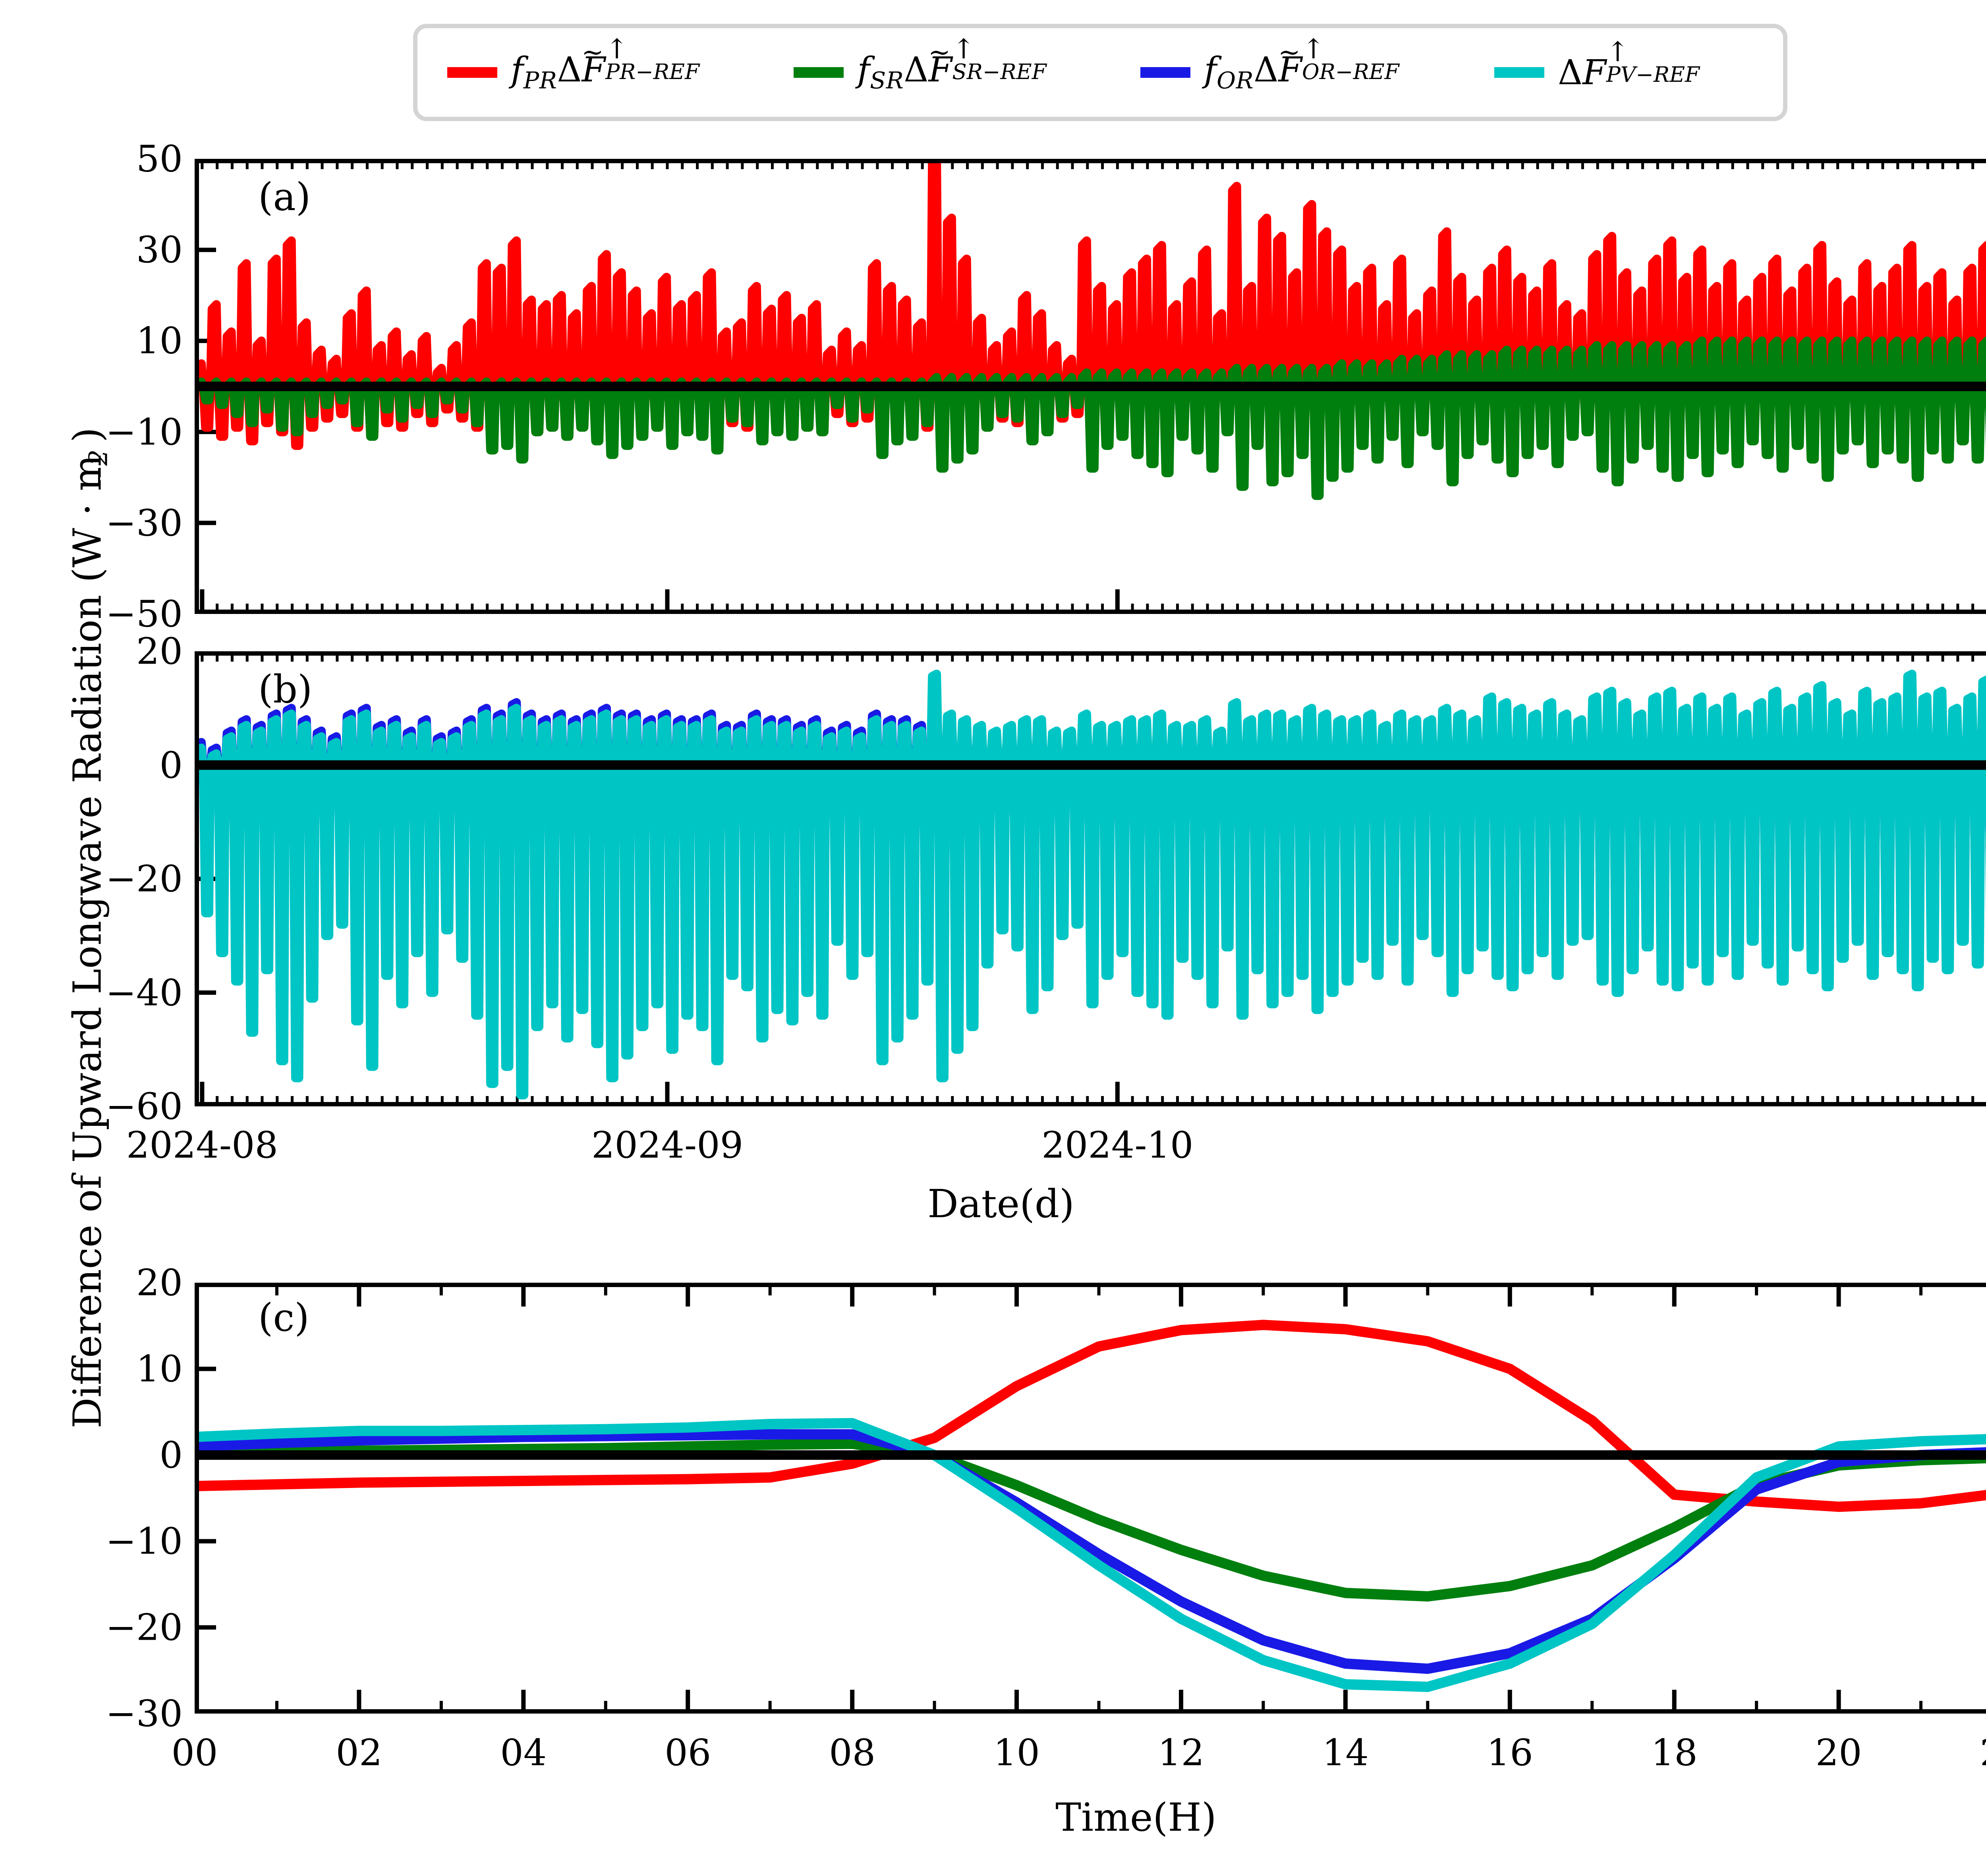  I want to click on legend-label-sr: fSRΔ ~ F ↑ SR−REF, so click(952, 64).